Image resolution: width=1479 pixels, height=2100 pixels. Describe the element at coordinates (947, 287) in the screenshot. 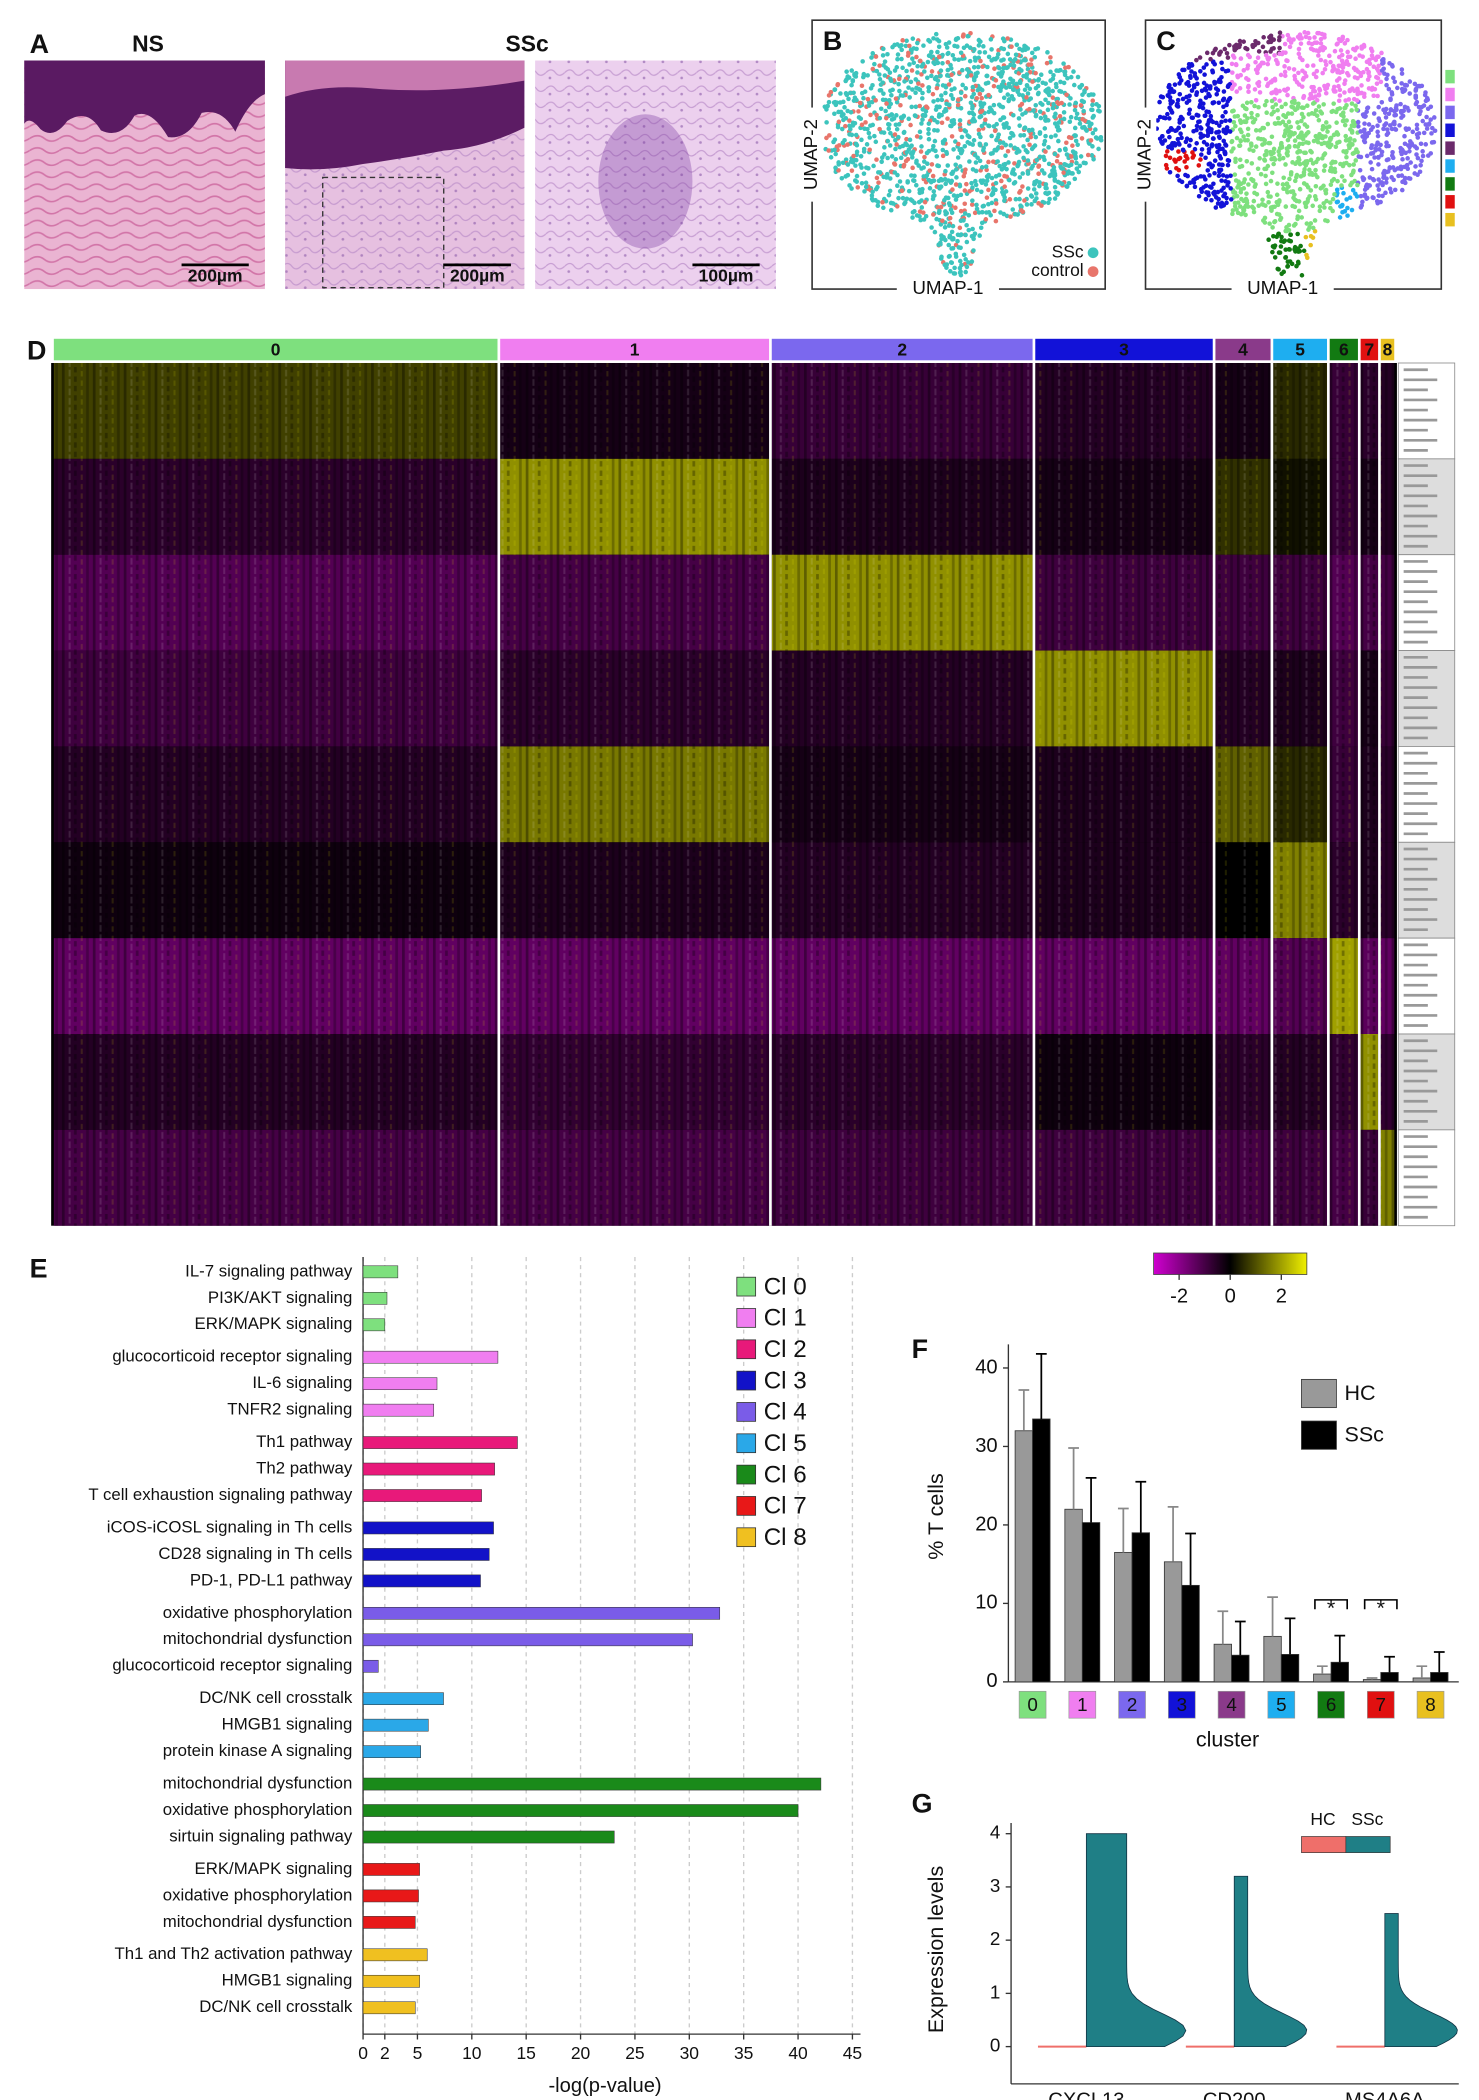

I see `x-axis-label: UMAP-1` at that location.